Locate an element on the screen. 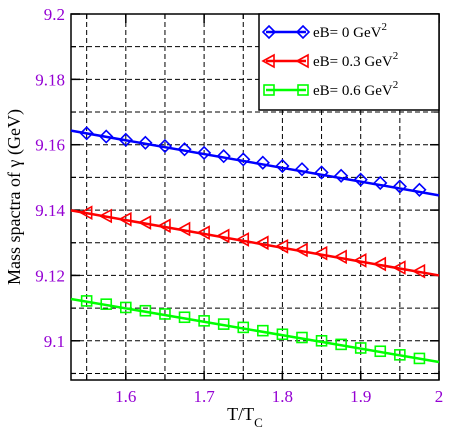 The height and width of the screenshot is (438, 450). x-tick-label: 2 is located at coordinates (439, 396).